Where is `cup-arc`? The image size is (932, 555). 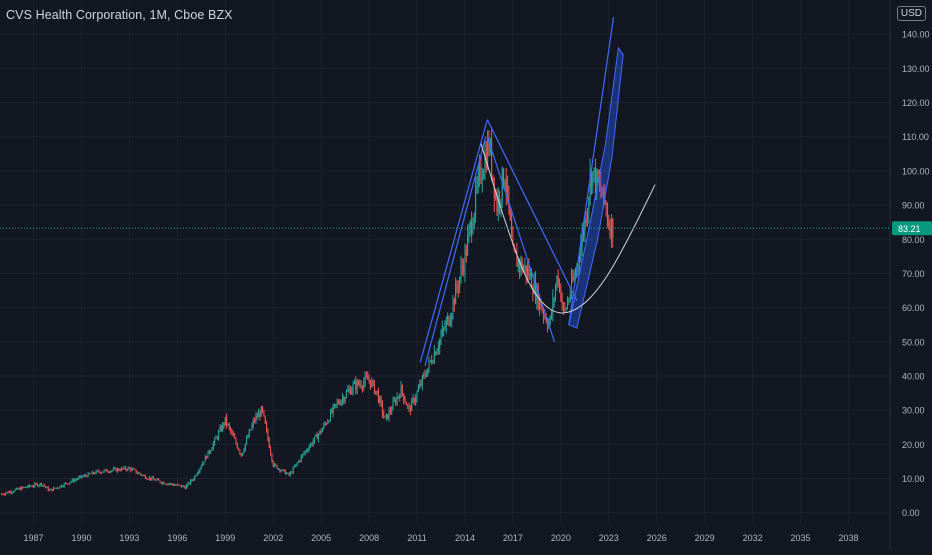
cup-arc is located at coordinates (568, 228).